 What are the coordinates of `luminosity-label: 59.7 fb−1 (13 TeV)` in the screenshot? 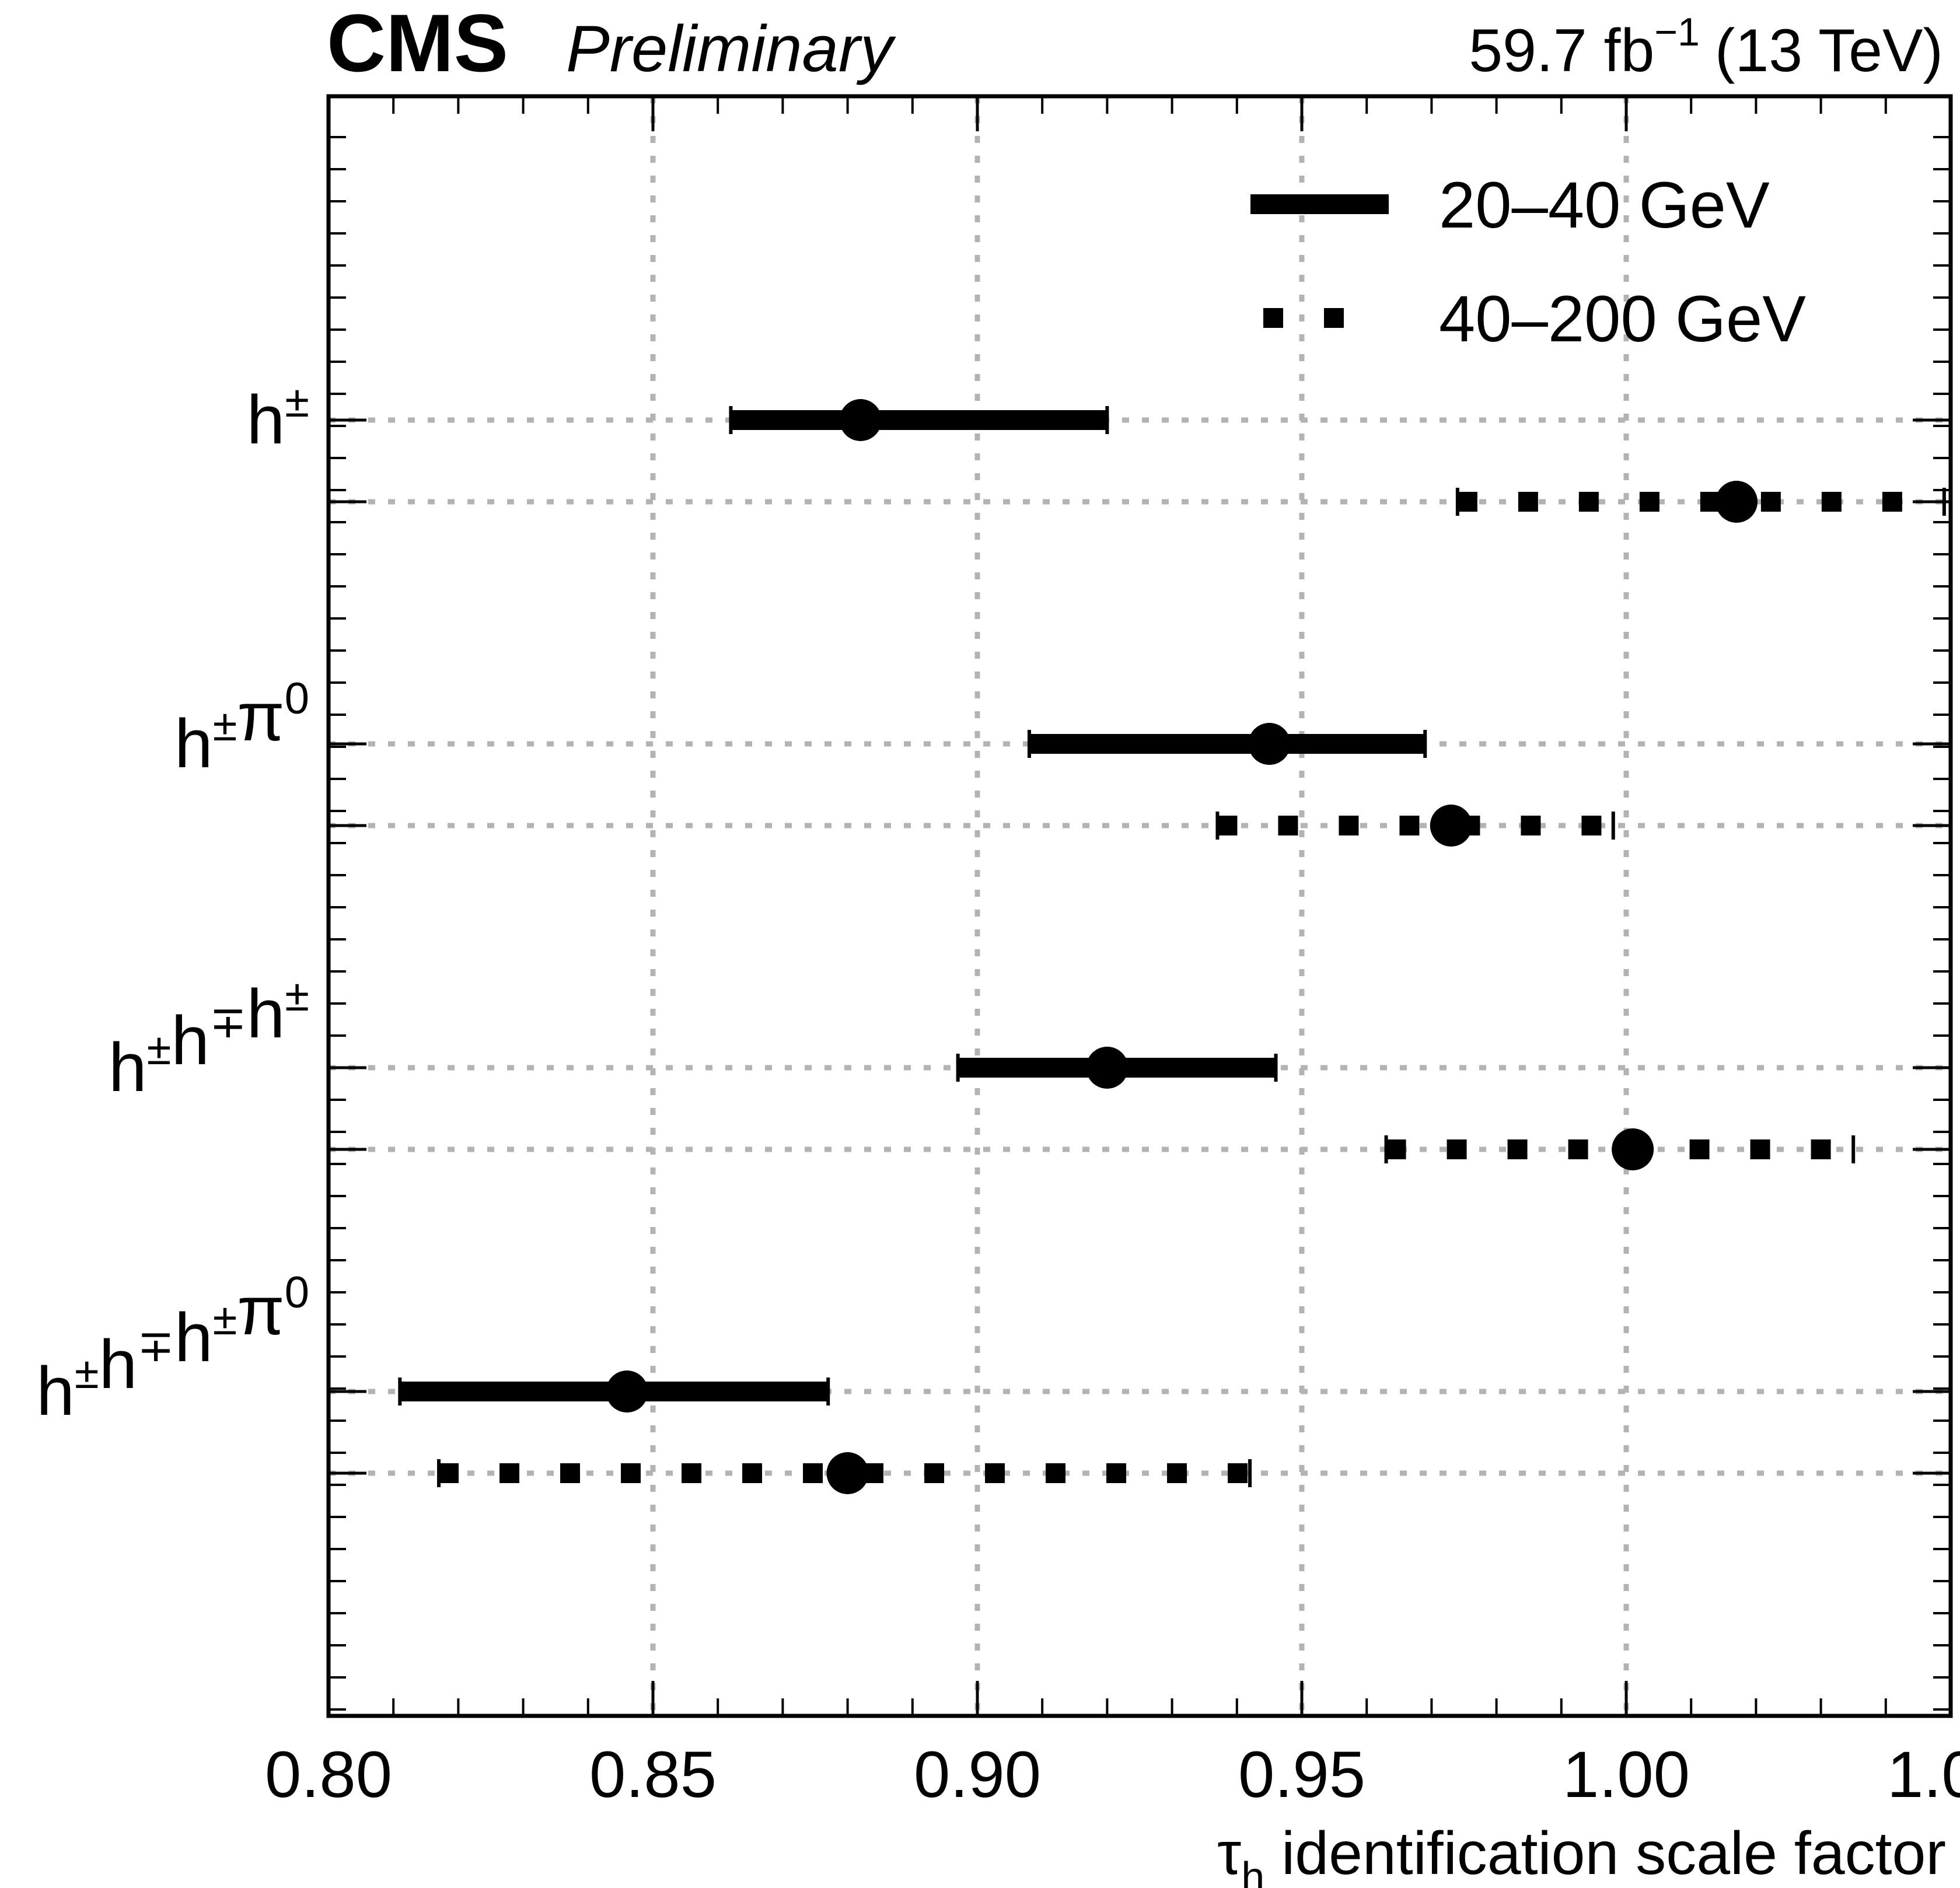 It's located at (1706, 48).